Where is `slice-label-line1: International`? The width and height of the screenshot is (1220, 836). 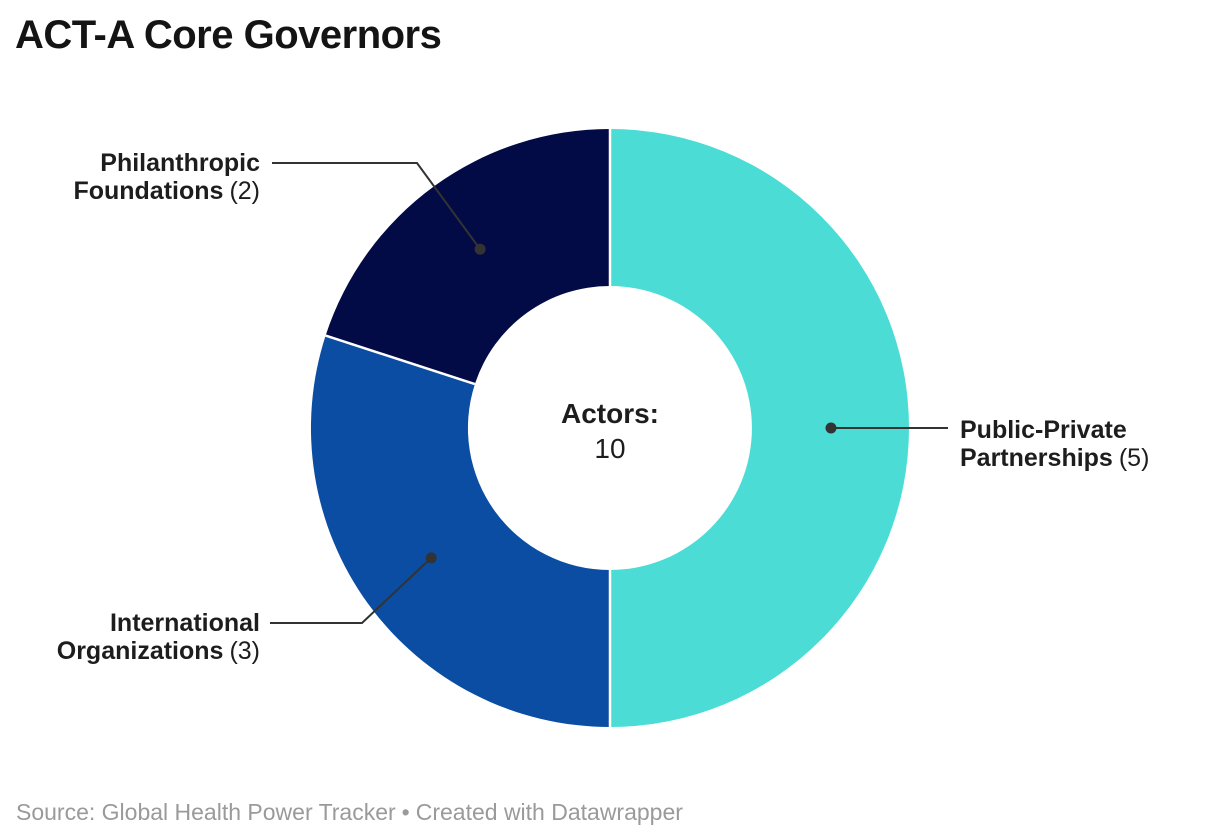
slice-label-line1: International is located at coordinates (184, 623).